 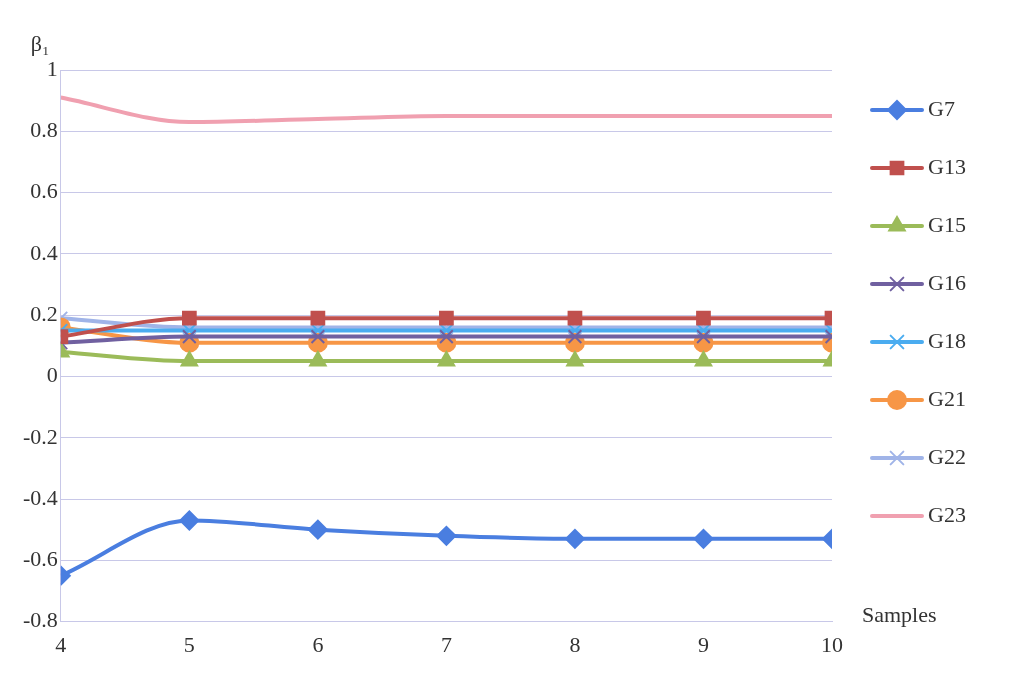 I want to click on legend-label: G18, so click(x=947, y=340).